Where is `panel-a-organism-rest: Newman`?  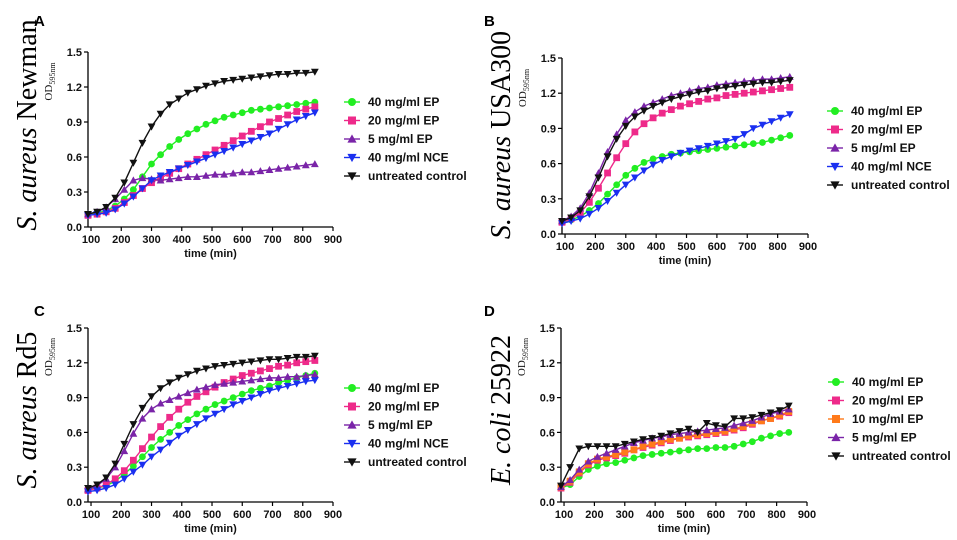
panel-a-organism-rest: Newman is located at coordinates (27, 73).